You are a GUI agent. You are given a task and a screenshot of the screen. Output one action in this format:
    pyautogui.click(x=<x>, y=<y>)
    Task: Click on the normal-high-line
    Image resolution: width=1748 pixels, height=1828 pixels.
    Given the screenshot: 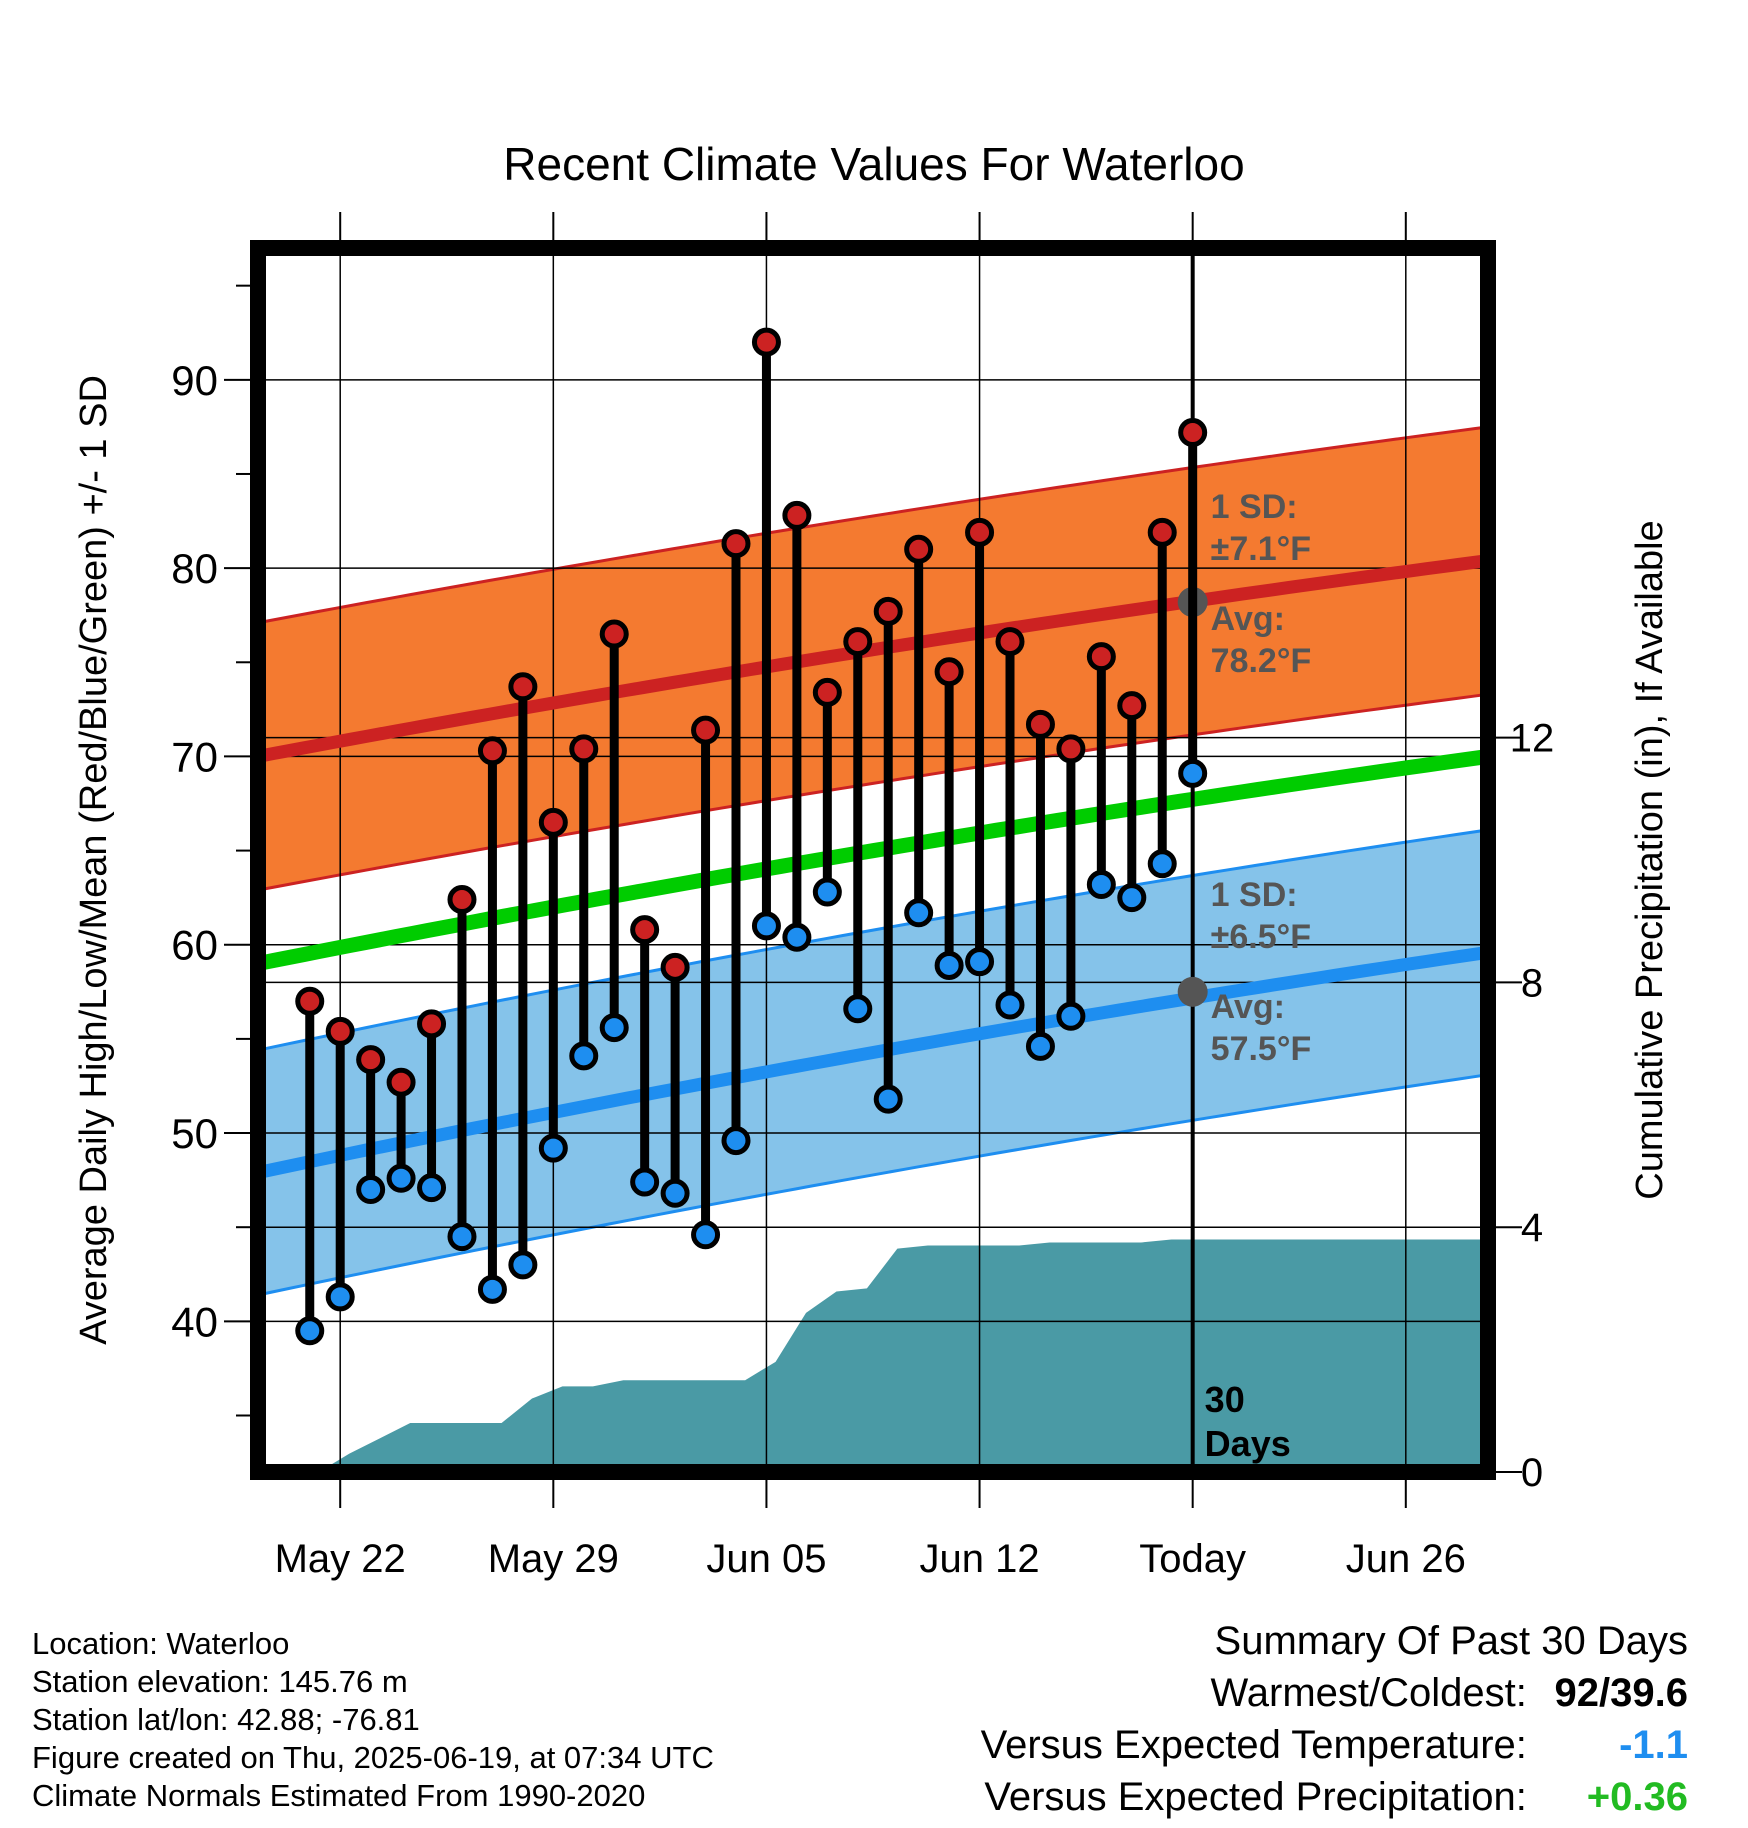 What is the action you would take?
    pyautogui.click(x=872, y=658)
    